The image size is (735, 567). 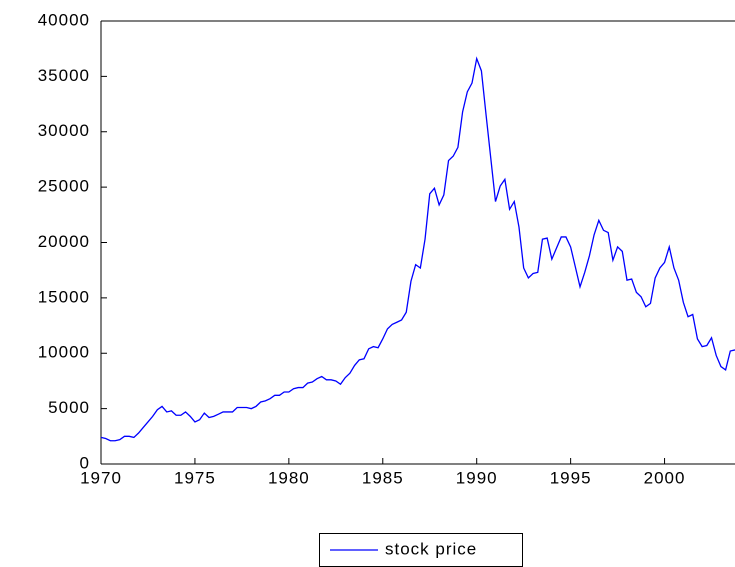 What do you see at coordinates (69, 407) in the screenshot?
I see `y-tick-label: 5000` at bounding box center [69, 407].